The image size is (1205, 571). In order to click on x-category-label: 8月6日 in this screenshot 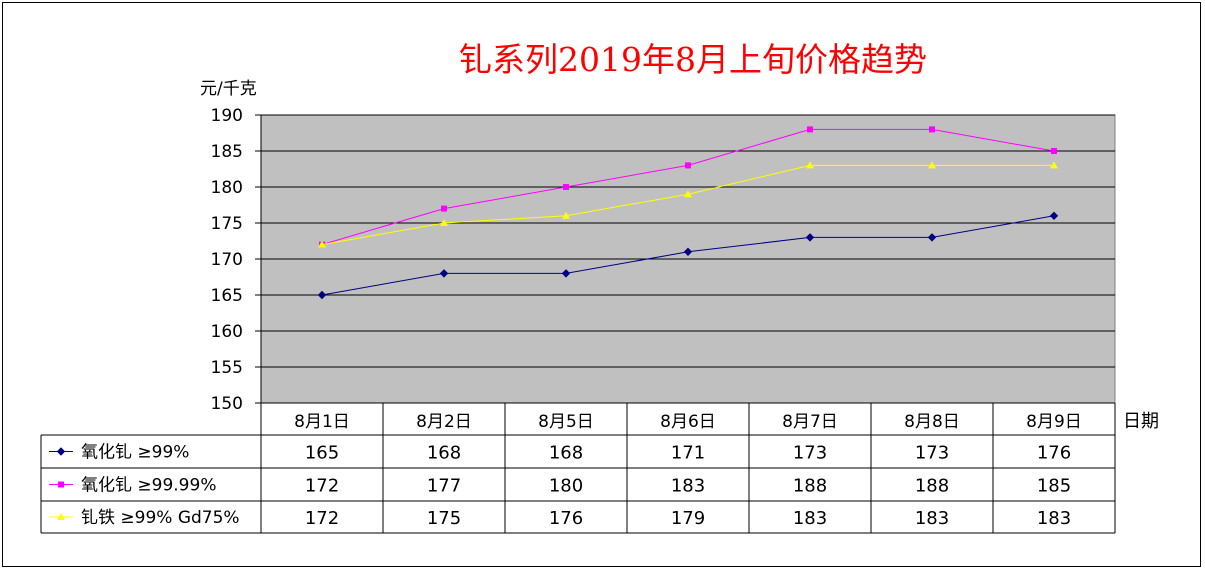, I will do `click(688, 422)`.